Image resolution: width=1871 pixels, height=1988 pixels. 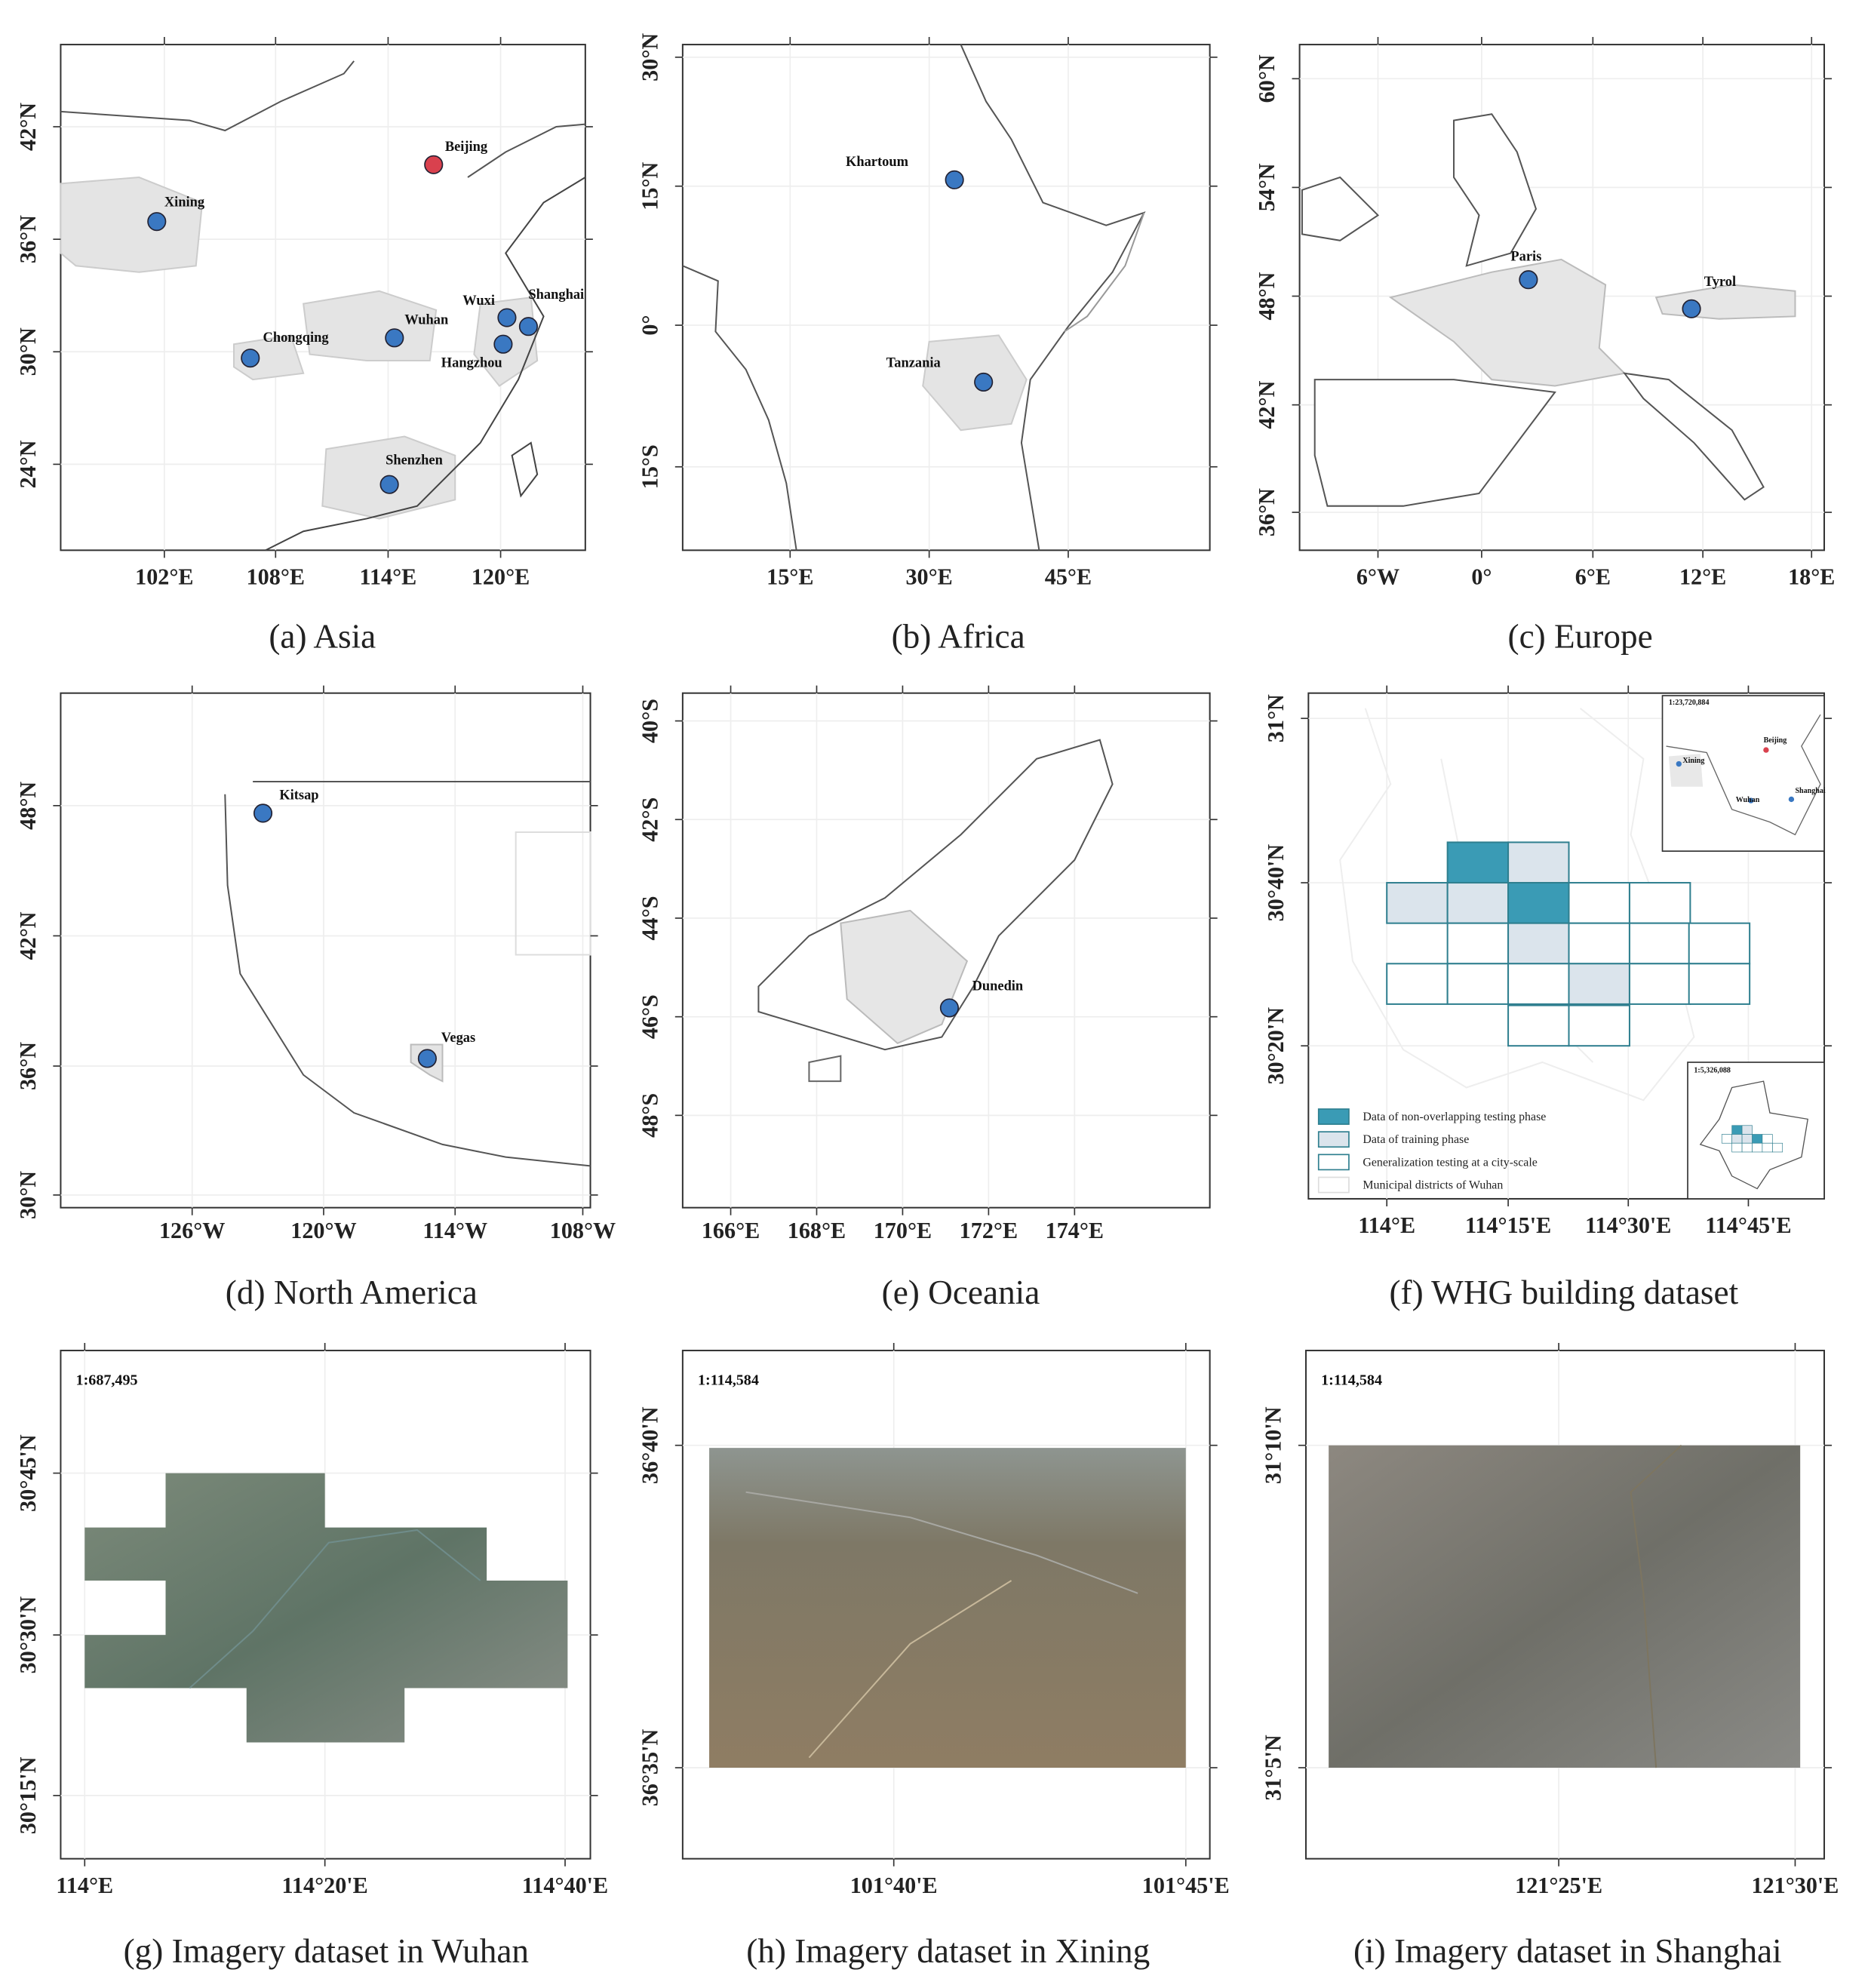 I want to click on x-tick-label: 126°W, so click(x=192, y=1230).